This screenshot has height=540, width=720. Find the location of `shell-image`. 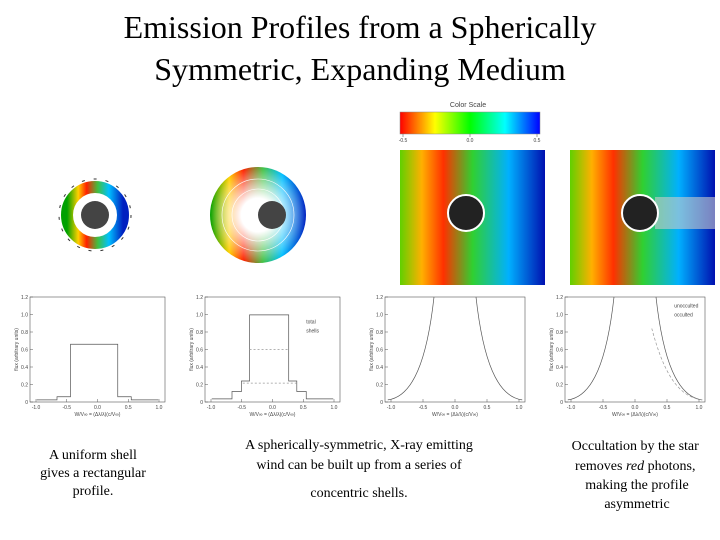

shell-image is located at coordinates (95, 215).